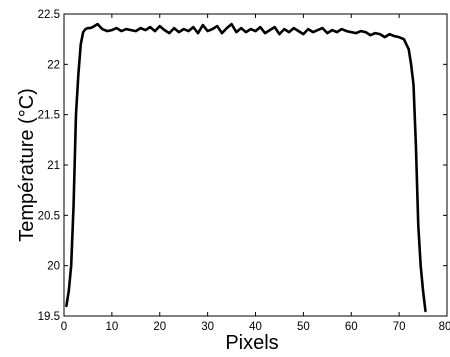  I want to click on x-tick-label: 10, so click(111, 327).